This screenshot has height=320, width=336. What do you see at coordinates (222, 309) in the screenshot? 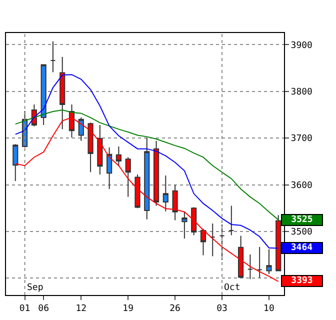
I see `x-tick-label: 03` at bounding box center [222, 309].